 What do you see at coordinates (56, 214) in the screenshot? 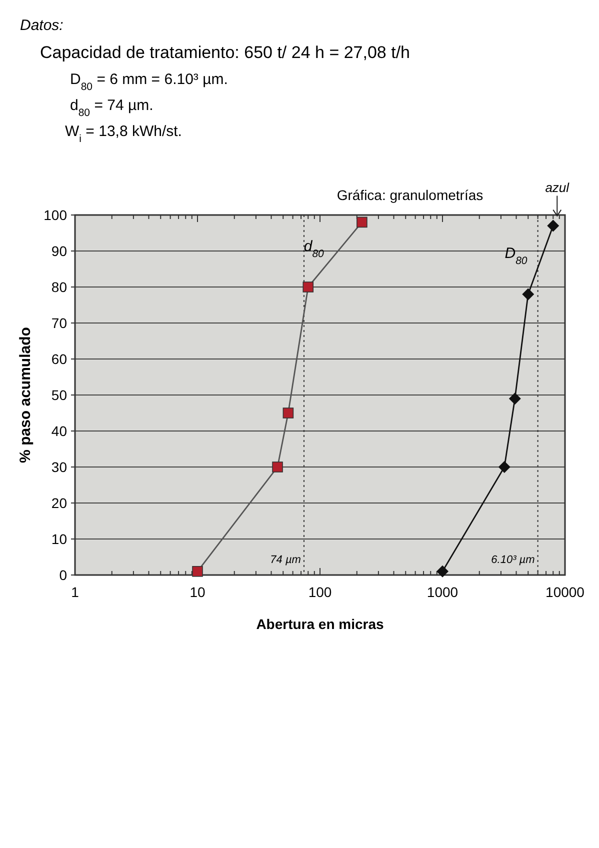
I see `y-tick-label: 100` at bounding box center [56, 214].